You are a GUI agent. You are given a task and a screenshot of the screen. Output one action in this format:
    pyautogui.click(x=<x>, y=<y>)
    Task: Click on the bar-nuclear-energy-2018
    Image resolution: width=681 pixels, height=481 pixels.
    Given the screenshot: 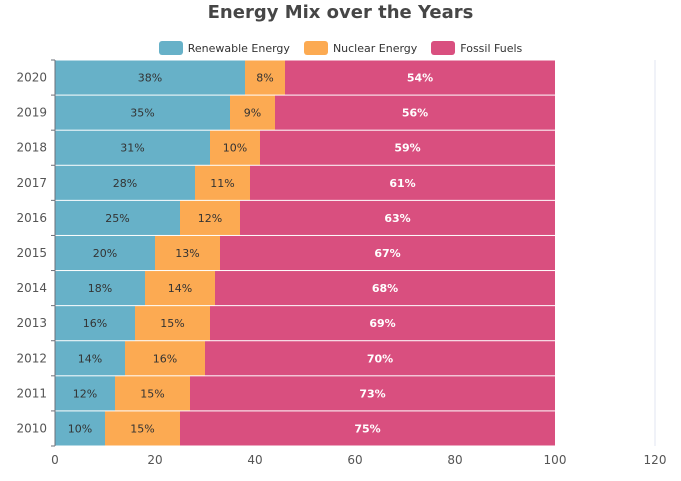 What is the action you would take?
    pyautogui.click(x=235, y=147)
    